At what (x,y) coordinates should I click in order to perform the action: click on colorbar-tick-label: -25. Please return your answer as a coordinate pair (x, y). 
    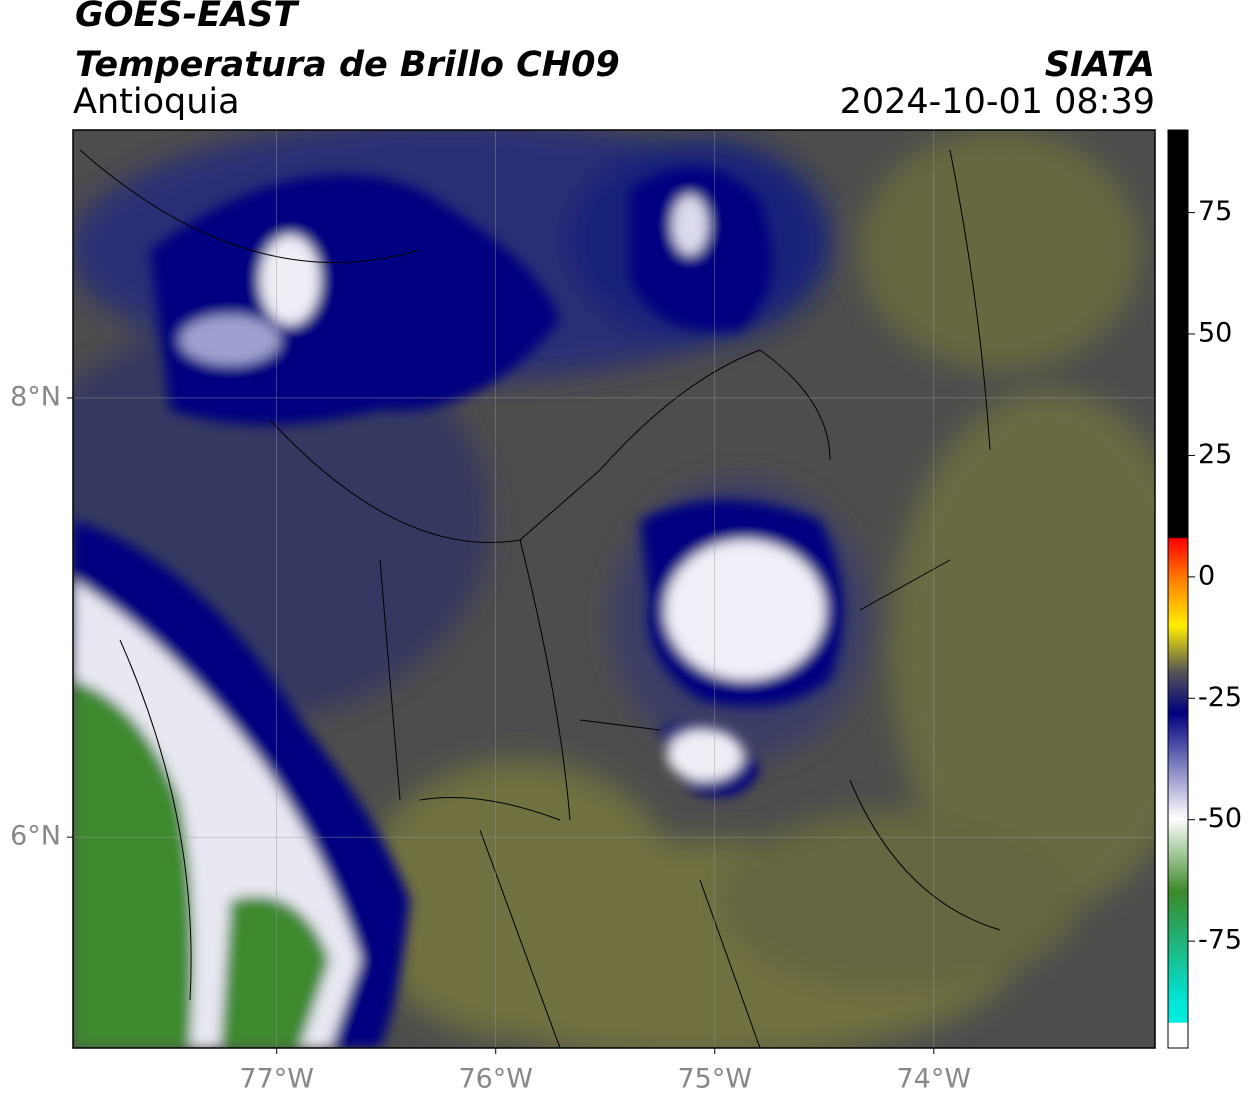
    Looking at the image, I should click on (1220, 697).